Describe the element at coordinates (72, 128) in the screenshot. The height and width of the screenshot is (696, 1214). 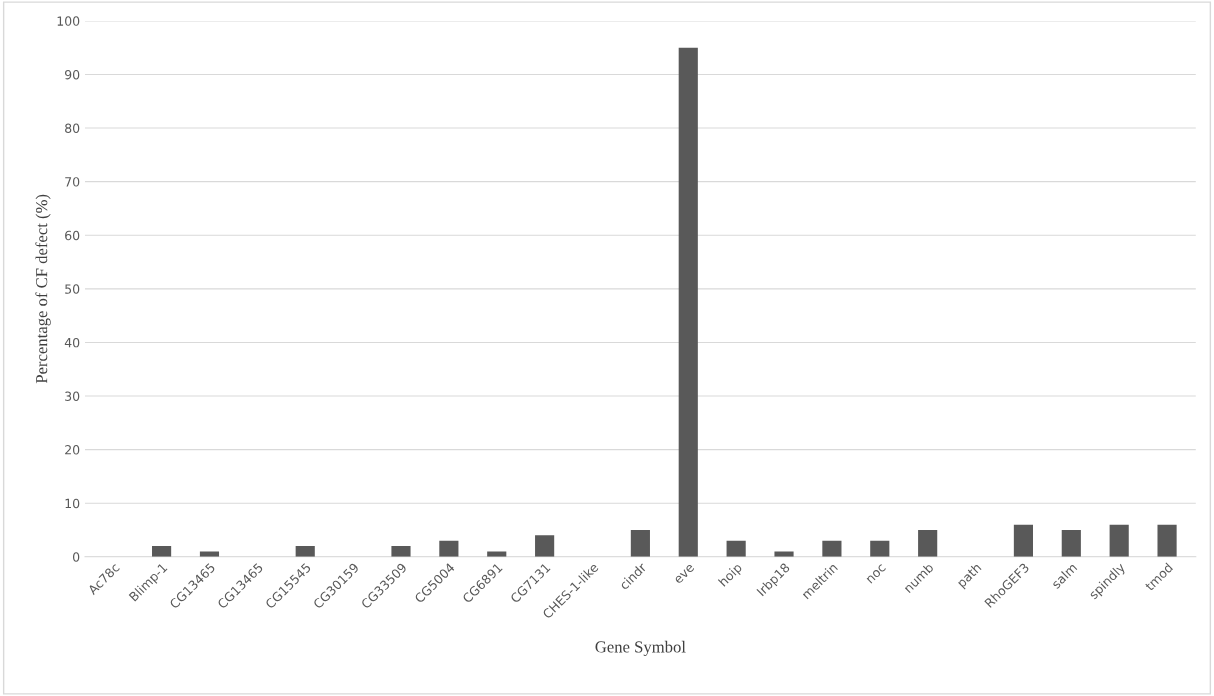
I see `y-tick-label: 80` at that location.